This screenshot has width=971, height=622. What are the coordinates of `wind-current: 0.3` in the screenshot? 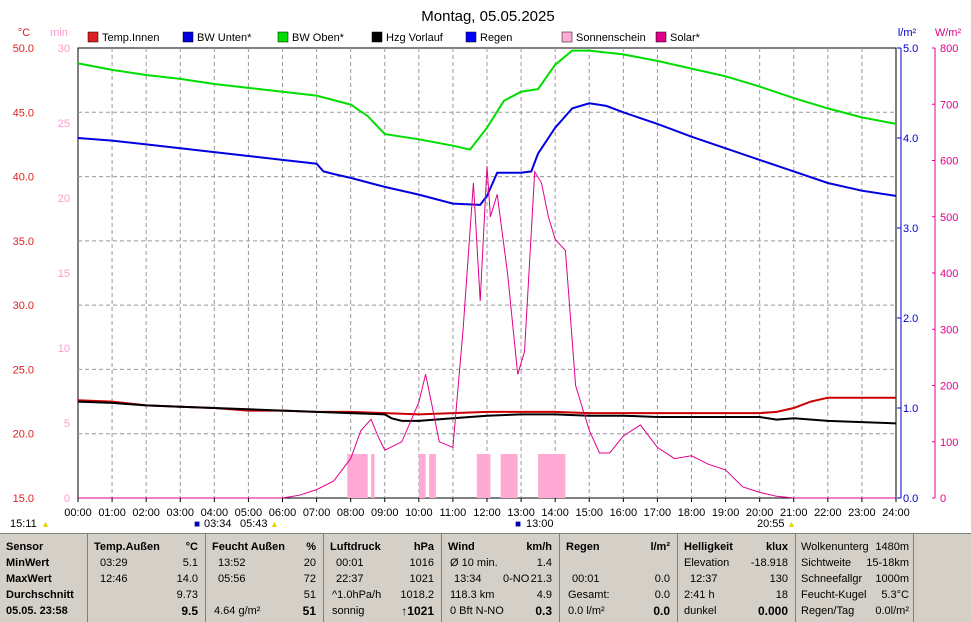 It's located at (543, 611).